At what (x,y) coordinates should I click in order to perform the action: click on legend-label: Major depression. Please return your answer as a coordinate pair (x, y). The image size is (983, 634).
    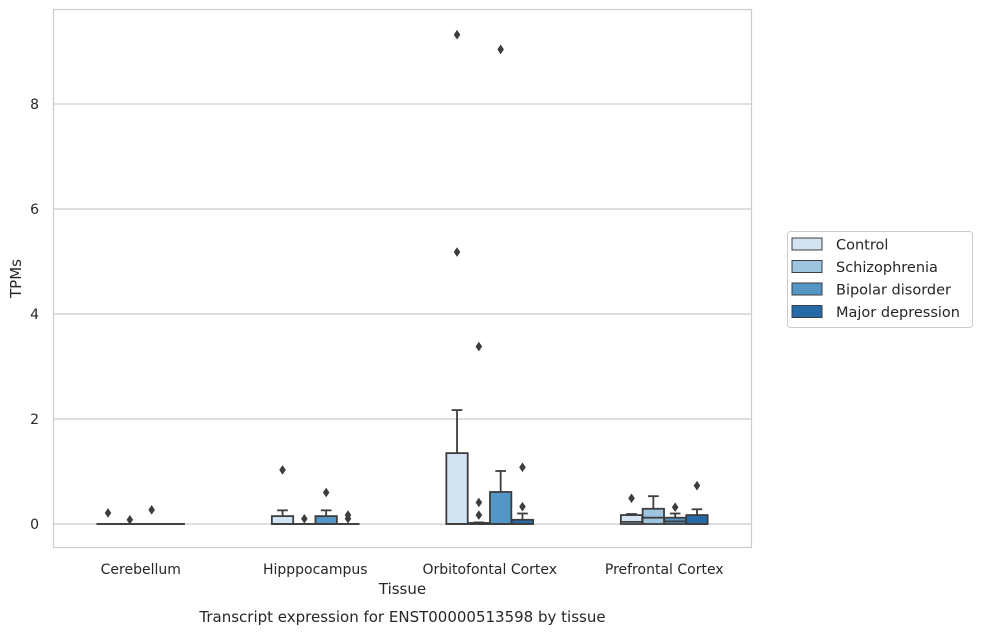
    Looking at the image, I should click on (898, 313).